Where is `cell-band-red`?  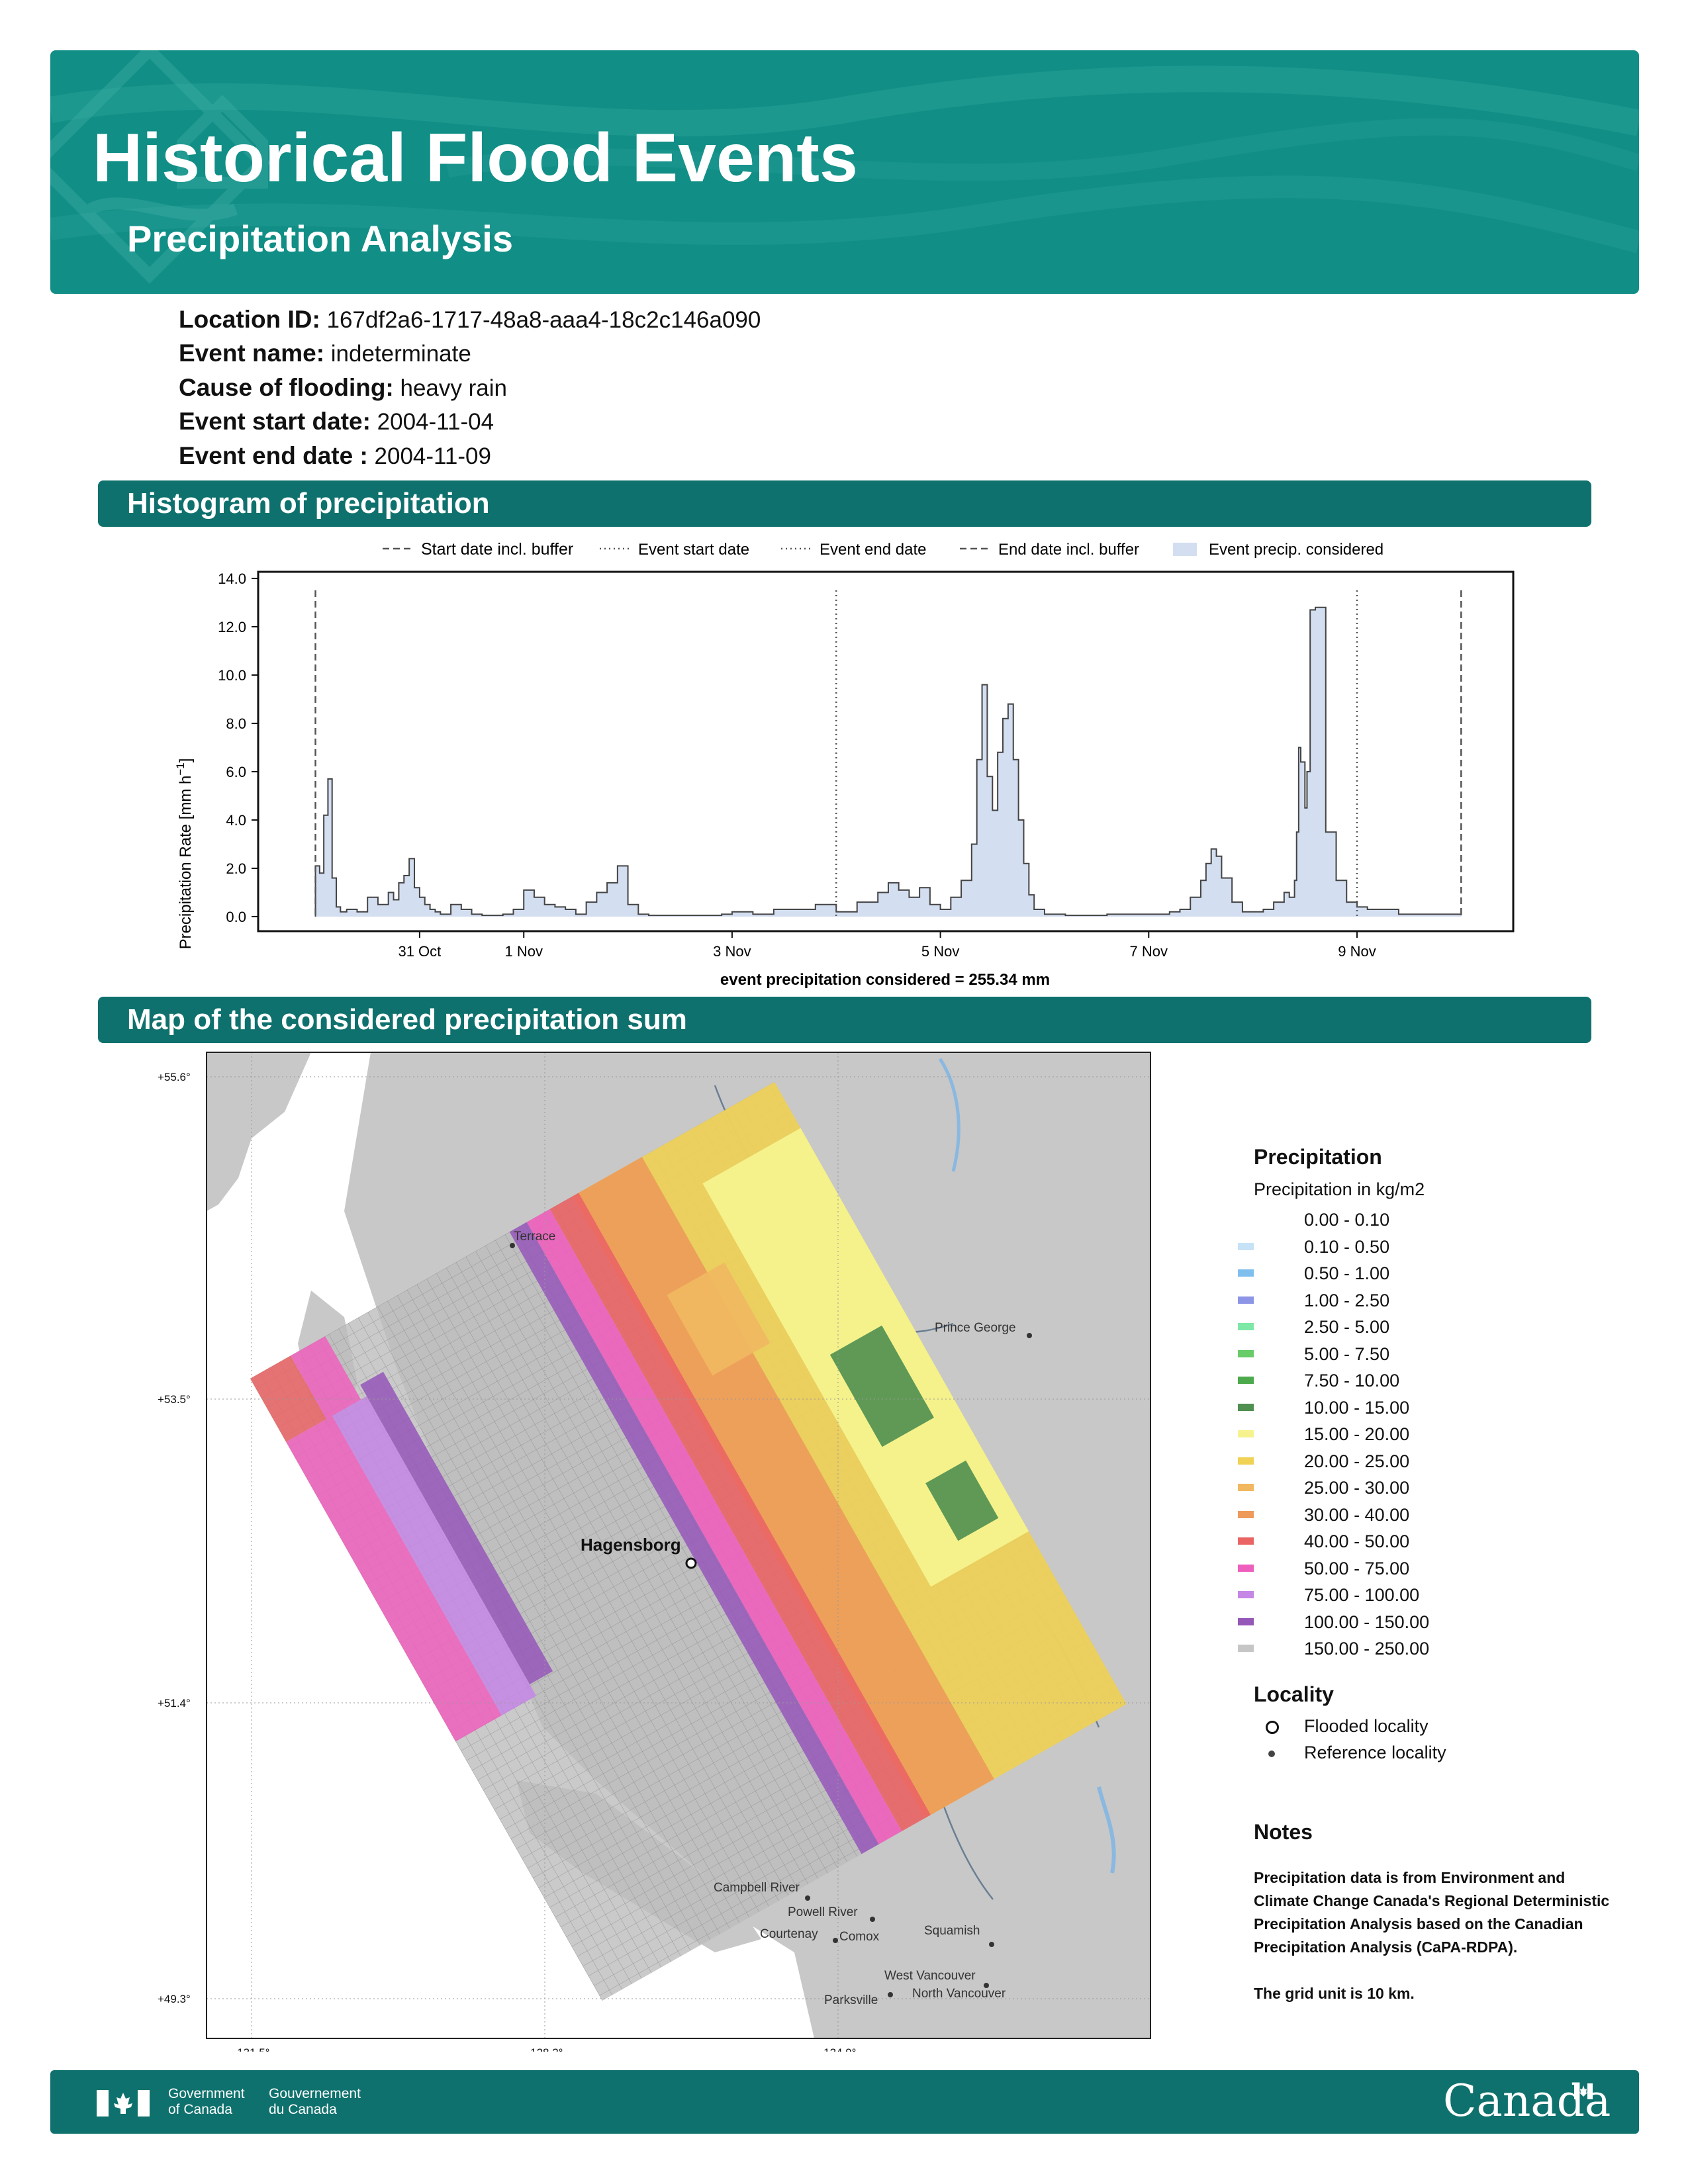 cell-band-red is located at coordinates (288, 1399).